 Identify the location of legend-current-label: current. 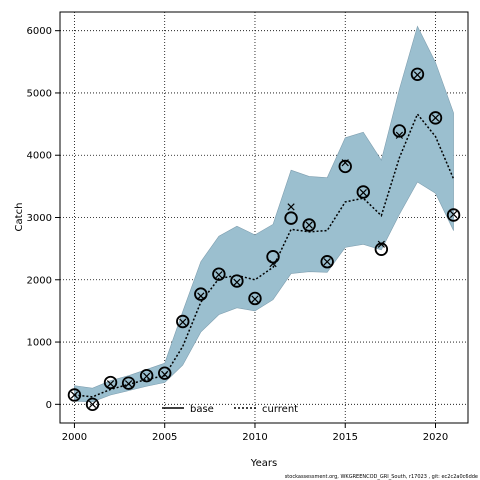
(280, 409).